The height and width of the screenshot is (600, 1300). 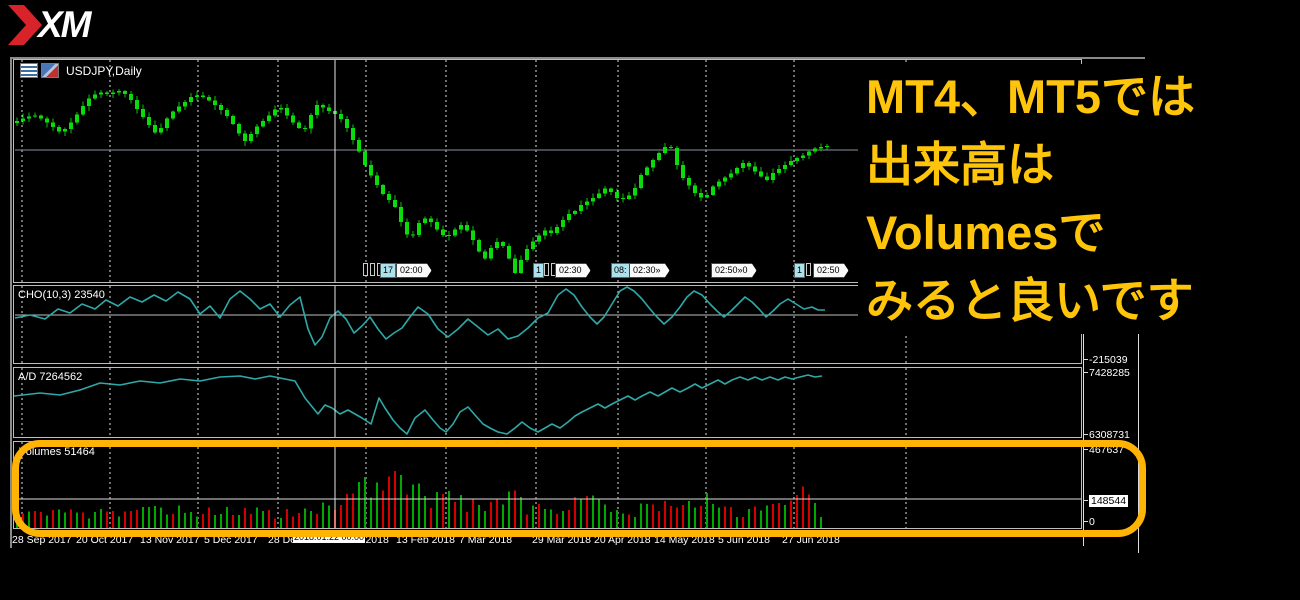 What do you see at coordinates (960, 164) in the screenshot?
I see `annotation-line-2: 出来高は` at bounding box center [960, 164].